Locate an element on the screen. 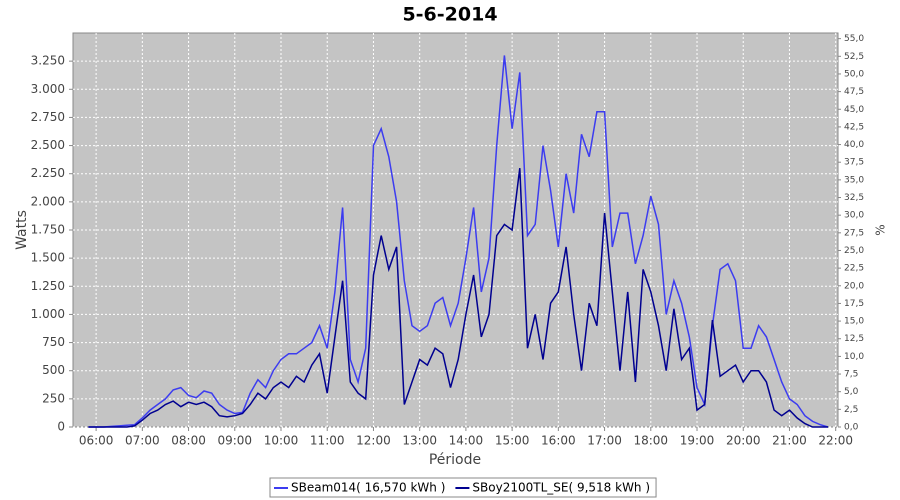 This screenshot has width=900, height=500. y-tick-label: 1.000 is located at coordinates (48, 314).